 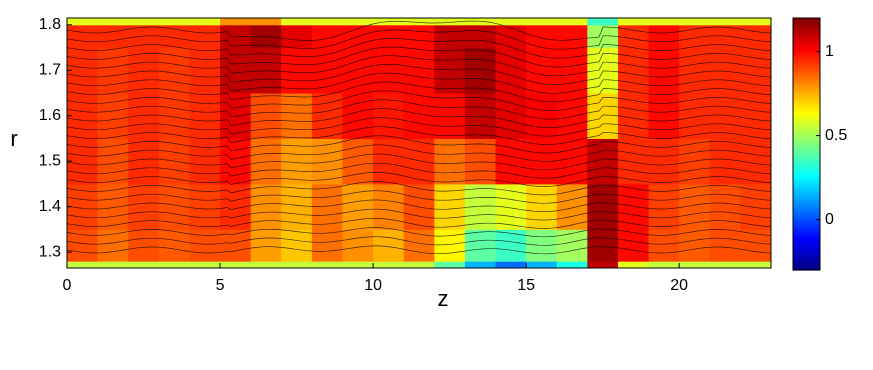 What do you see at coordinates (220, 285) in the screenshot?
I see `x-tick-label: 5` at bounding box center [220, 285].